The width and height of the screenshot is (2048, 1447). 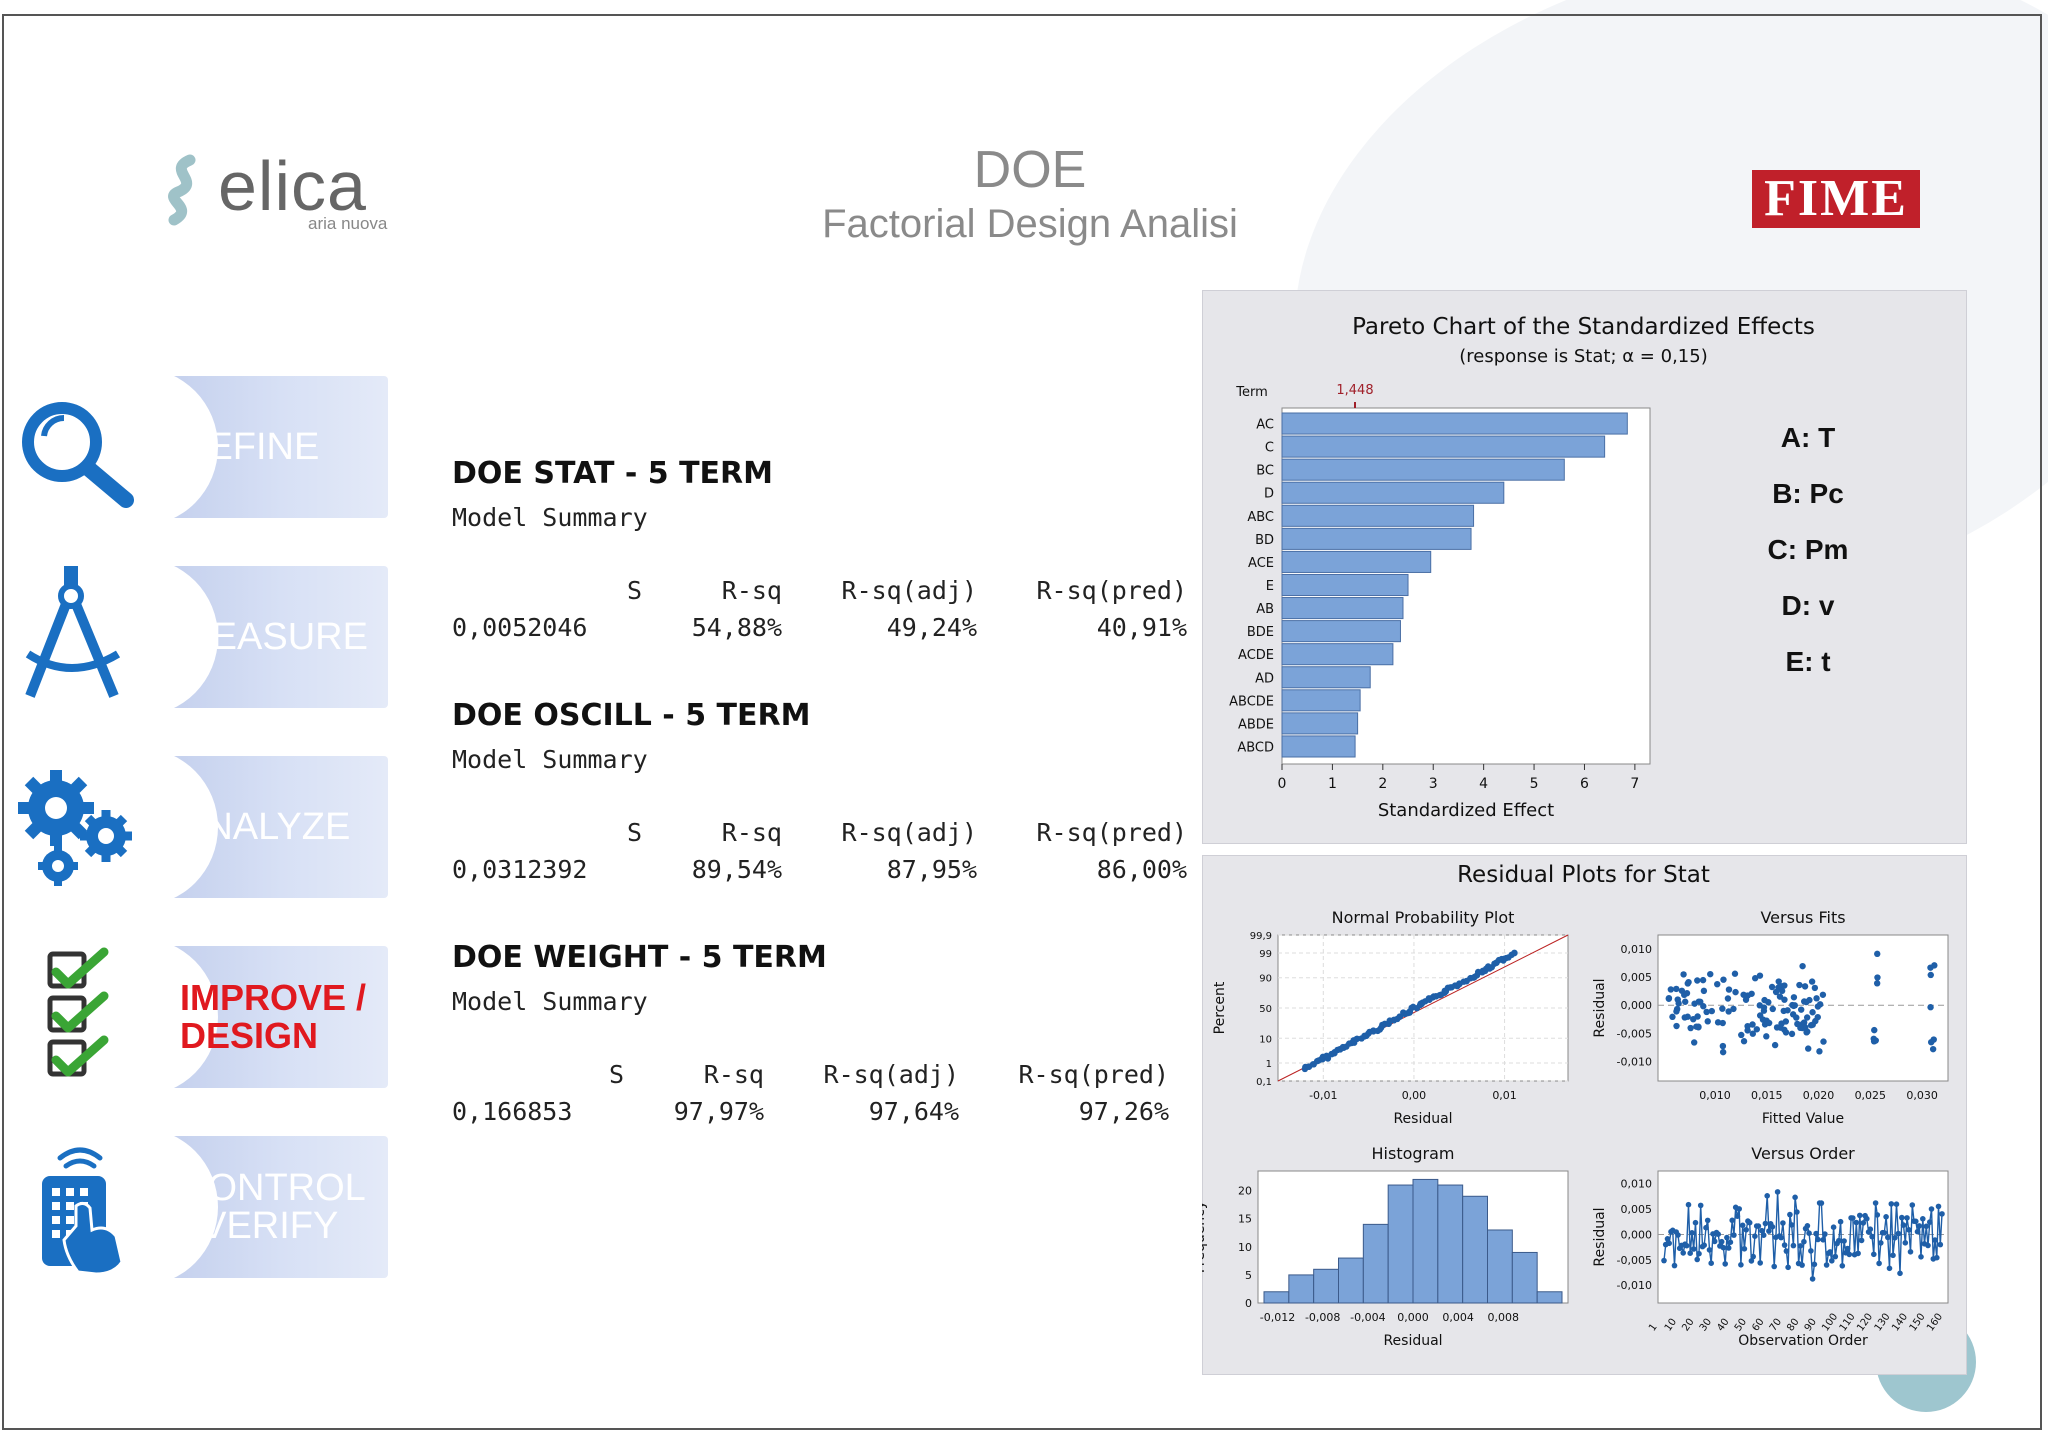 What do you see at coordinates (1450, 1244) in the screenshot?
I see `histogram-bar` at bounding box center [1450, 1244].